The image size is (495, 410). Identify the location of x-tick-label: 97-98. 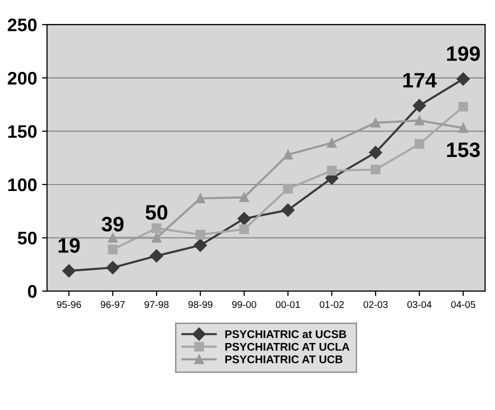
(156, 304).